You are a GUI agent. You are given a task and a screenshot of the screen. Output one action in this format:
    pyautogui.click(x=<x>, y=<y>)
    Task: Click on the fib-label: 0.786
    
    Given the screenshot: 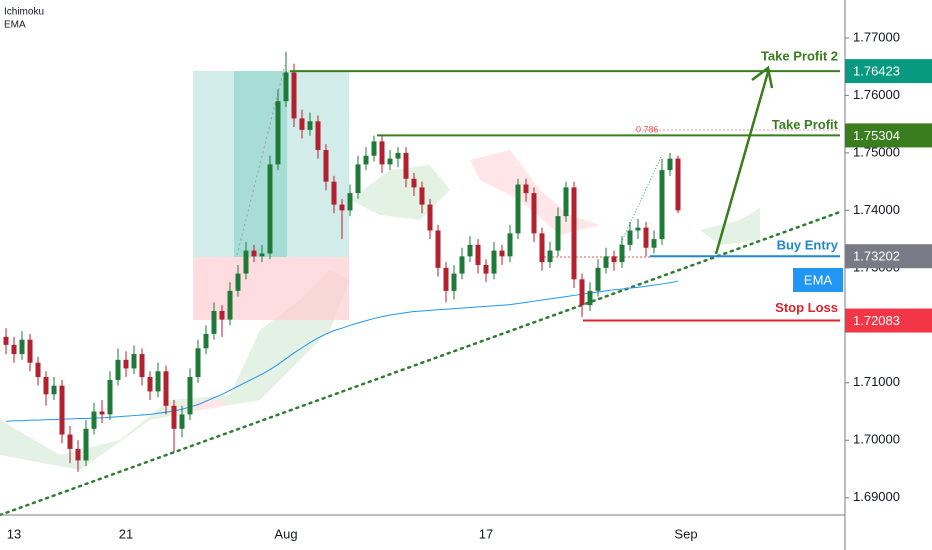 What is the action you would take?
    pyautogui.click(x=647, y=129)
    